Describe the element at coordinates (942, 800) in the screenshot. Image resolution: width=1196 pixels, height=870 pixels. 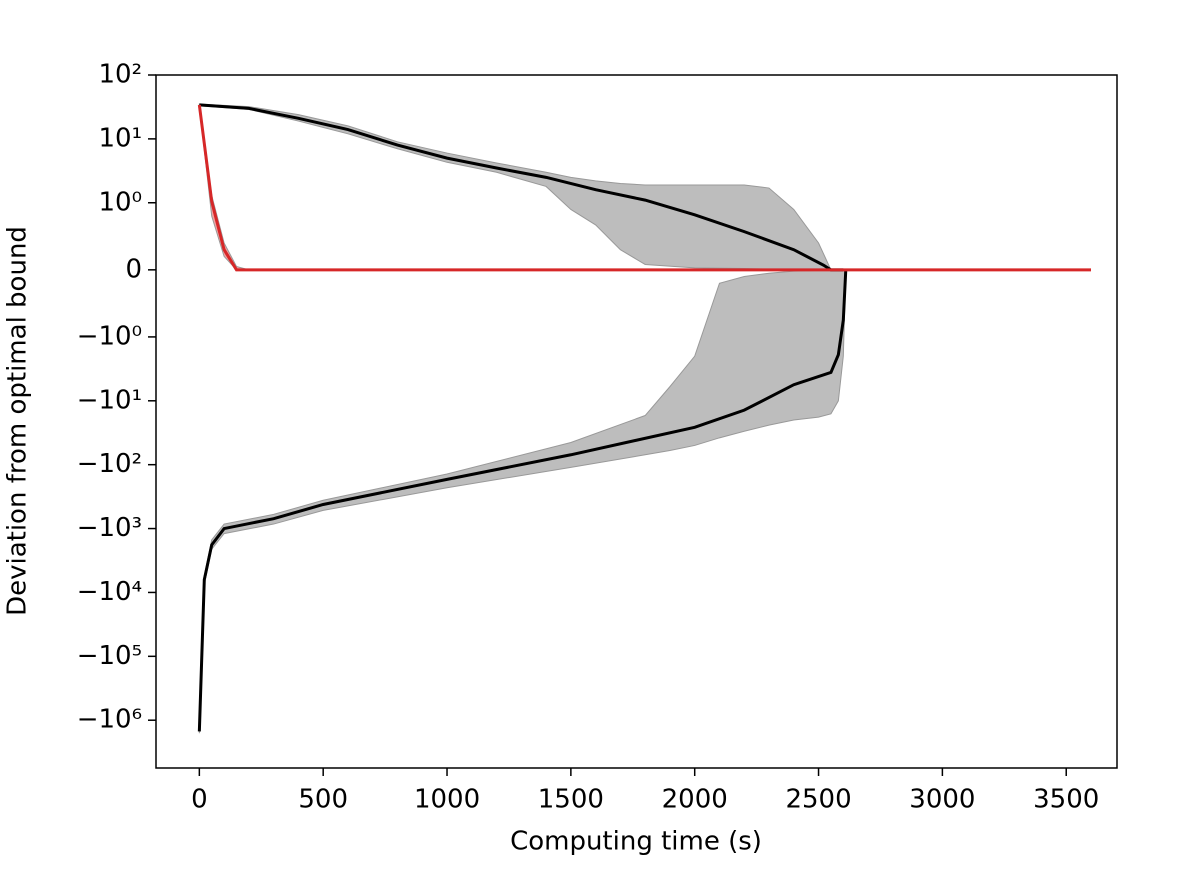
I see `x-tick-label: 3000` at that location.